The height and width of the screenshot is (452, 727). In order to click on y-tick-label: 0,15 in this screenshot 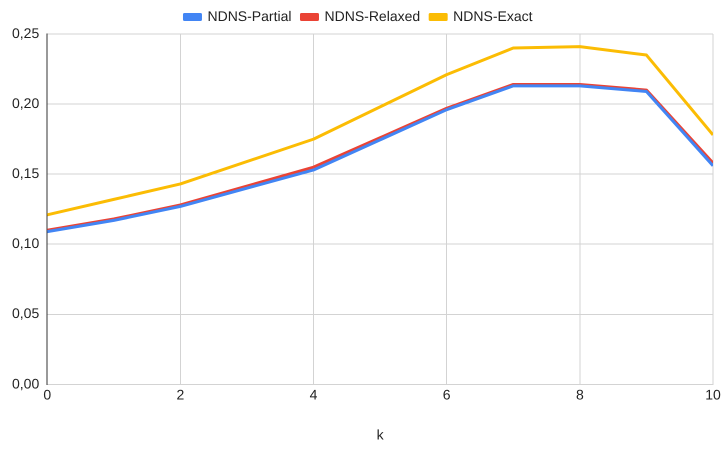, I will do `click(26, 173)`.